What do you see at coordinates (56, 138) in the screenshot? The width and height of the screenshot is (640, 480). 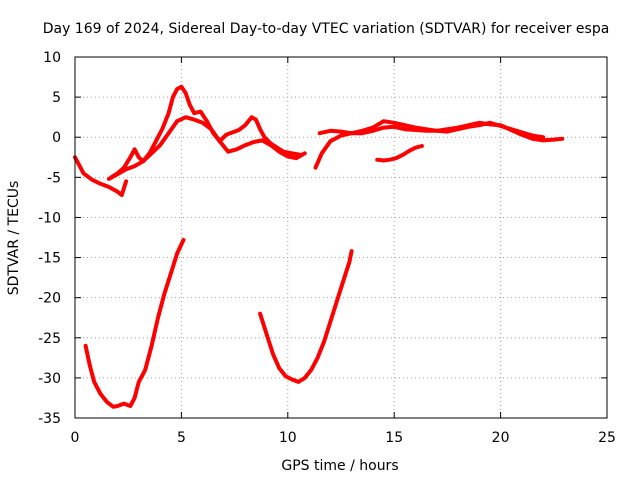 I see `y-tick-label: 0` at bounding box center [56, 138].